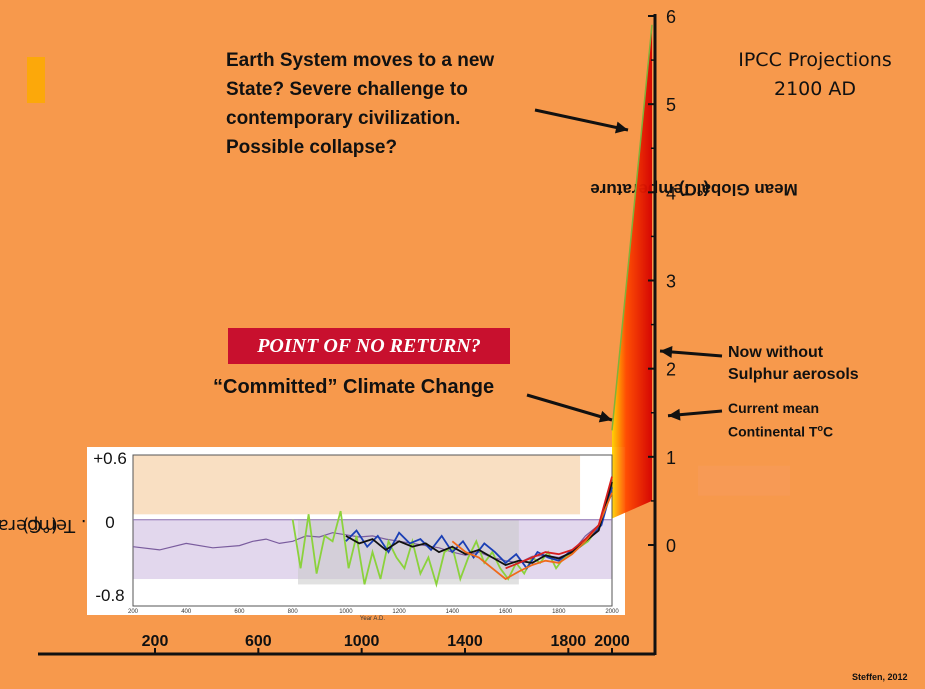 The width and height of the screenshot is (925, 689). Describe the element at coordinates (239, 612) in the screenshot. I see `inset-x-tick-label-600: 600` at that location.